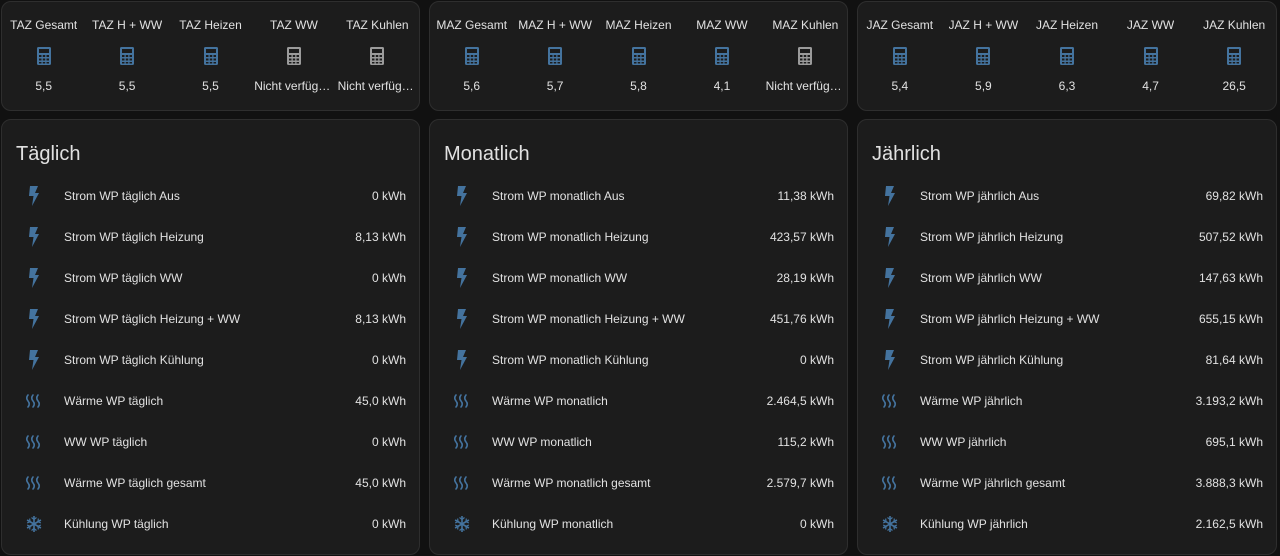 This screenshot has width=1280, height=556. Describe the element at coordinates (1067, 277) in the screenshot. I see `entity-row-strom-wp-jaehrlich-ww: Strom WP jährlich WW 147,63 kWh` at that location.